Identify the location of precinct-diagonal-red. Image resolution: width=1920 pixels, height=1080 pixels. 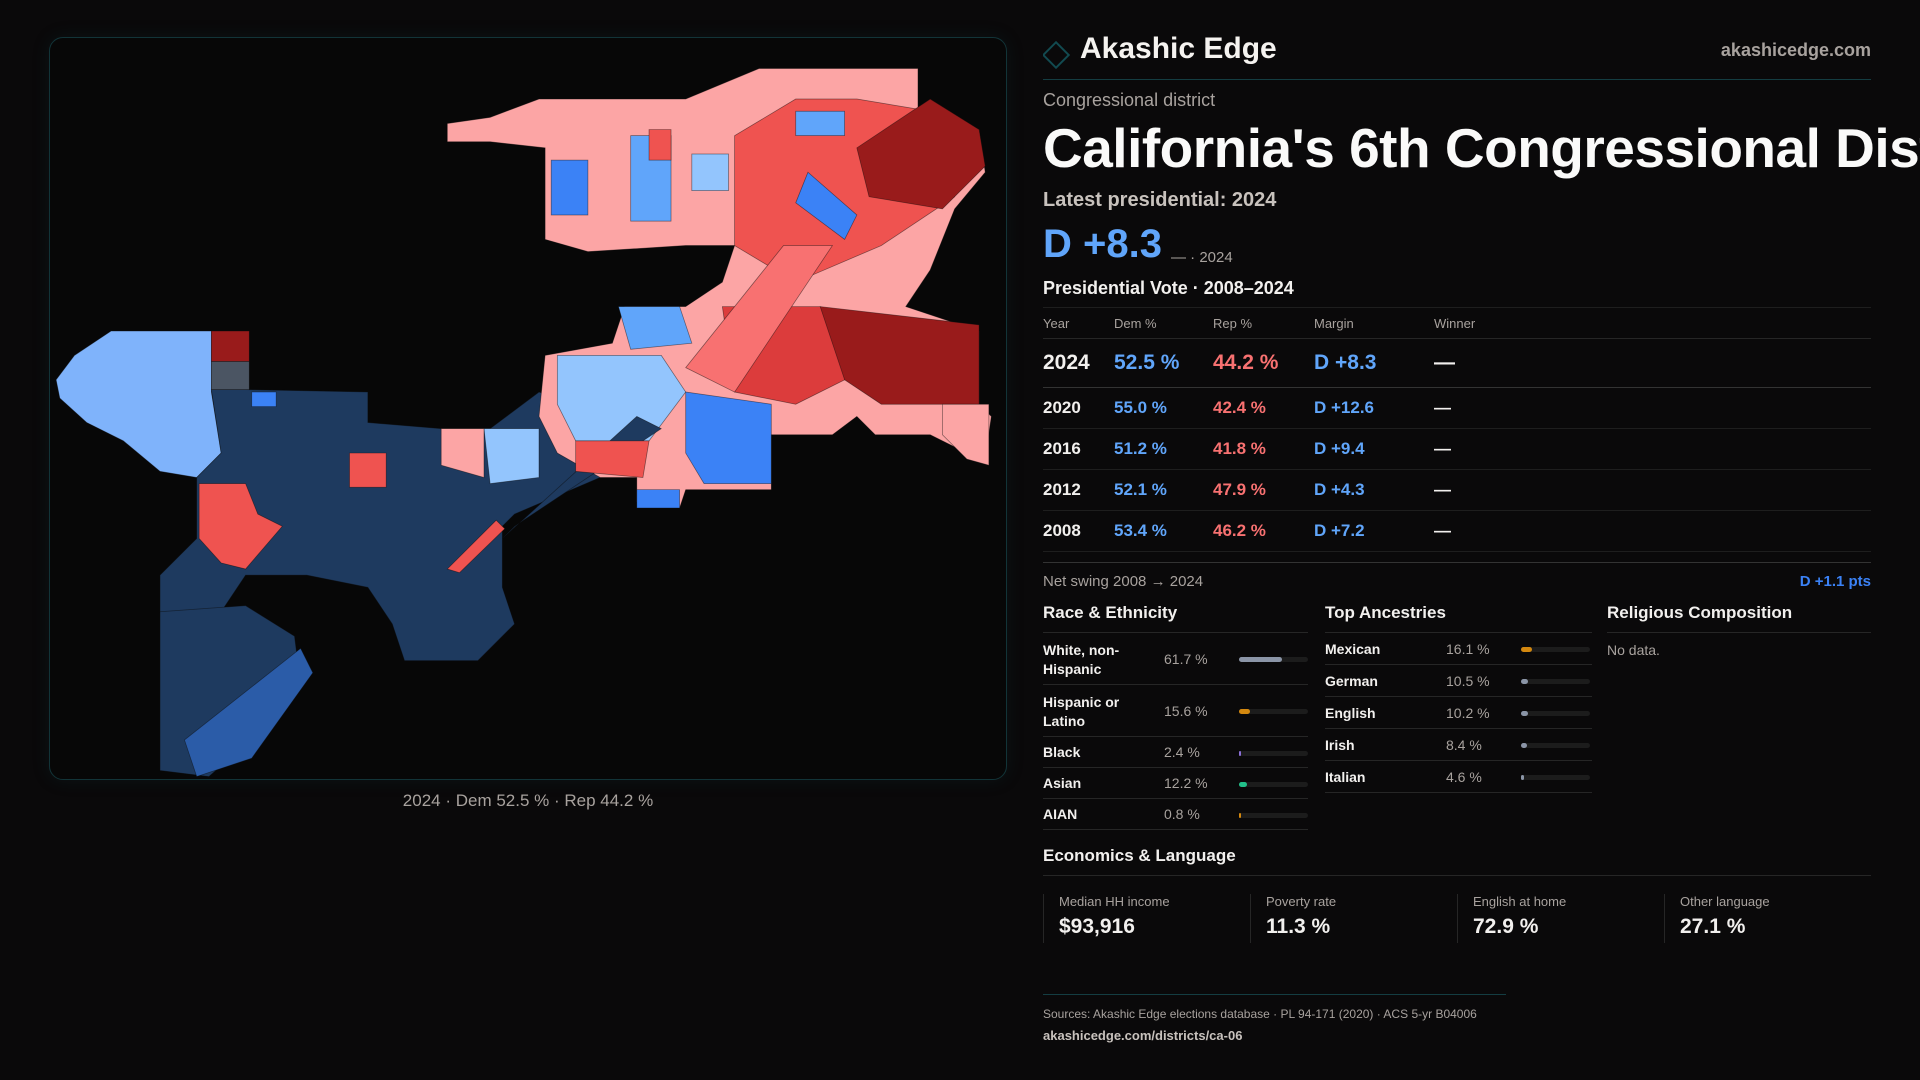
(759, 319).